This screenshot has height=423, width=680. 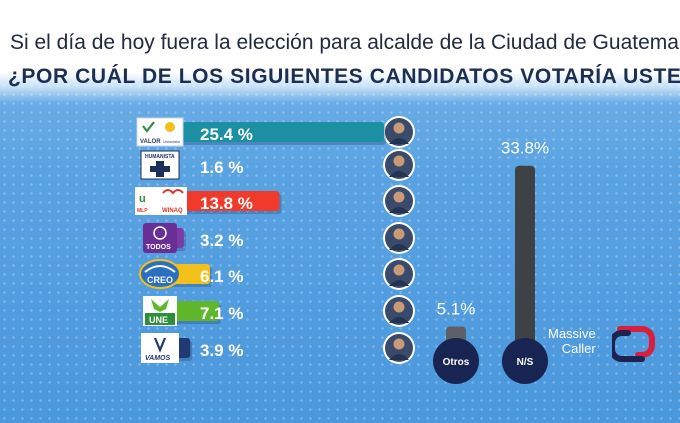 What do you see at coordinates (160, 165) in the screenshot?
I see `party-logo-icon: HUMANISTA` at bounding box center [160, 165].